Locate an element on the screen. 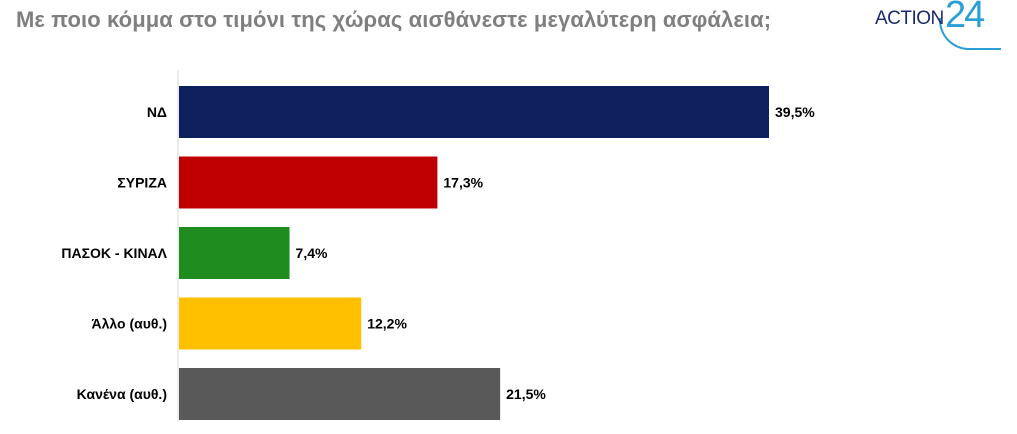  category-label-1: ΣΥΡΙΖΑ is located at coordinates (142, 183).